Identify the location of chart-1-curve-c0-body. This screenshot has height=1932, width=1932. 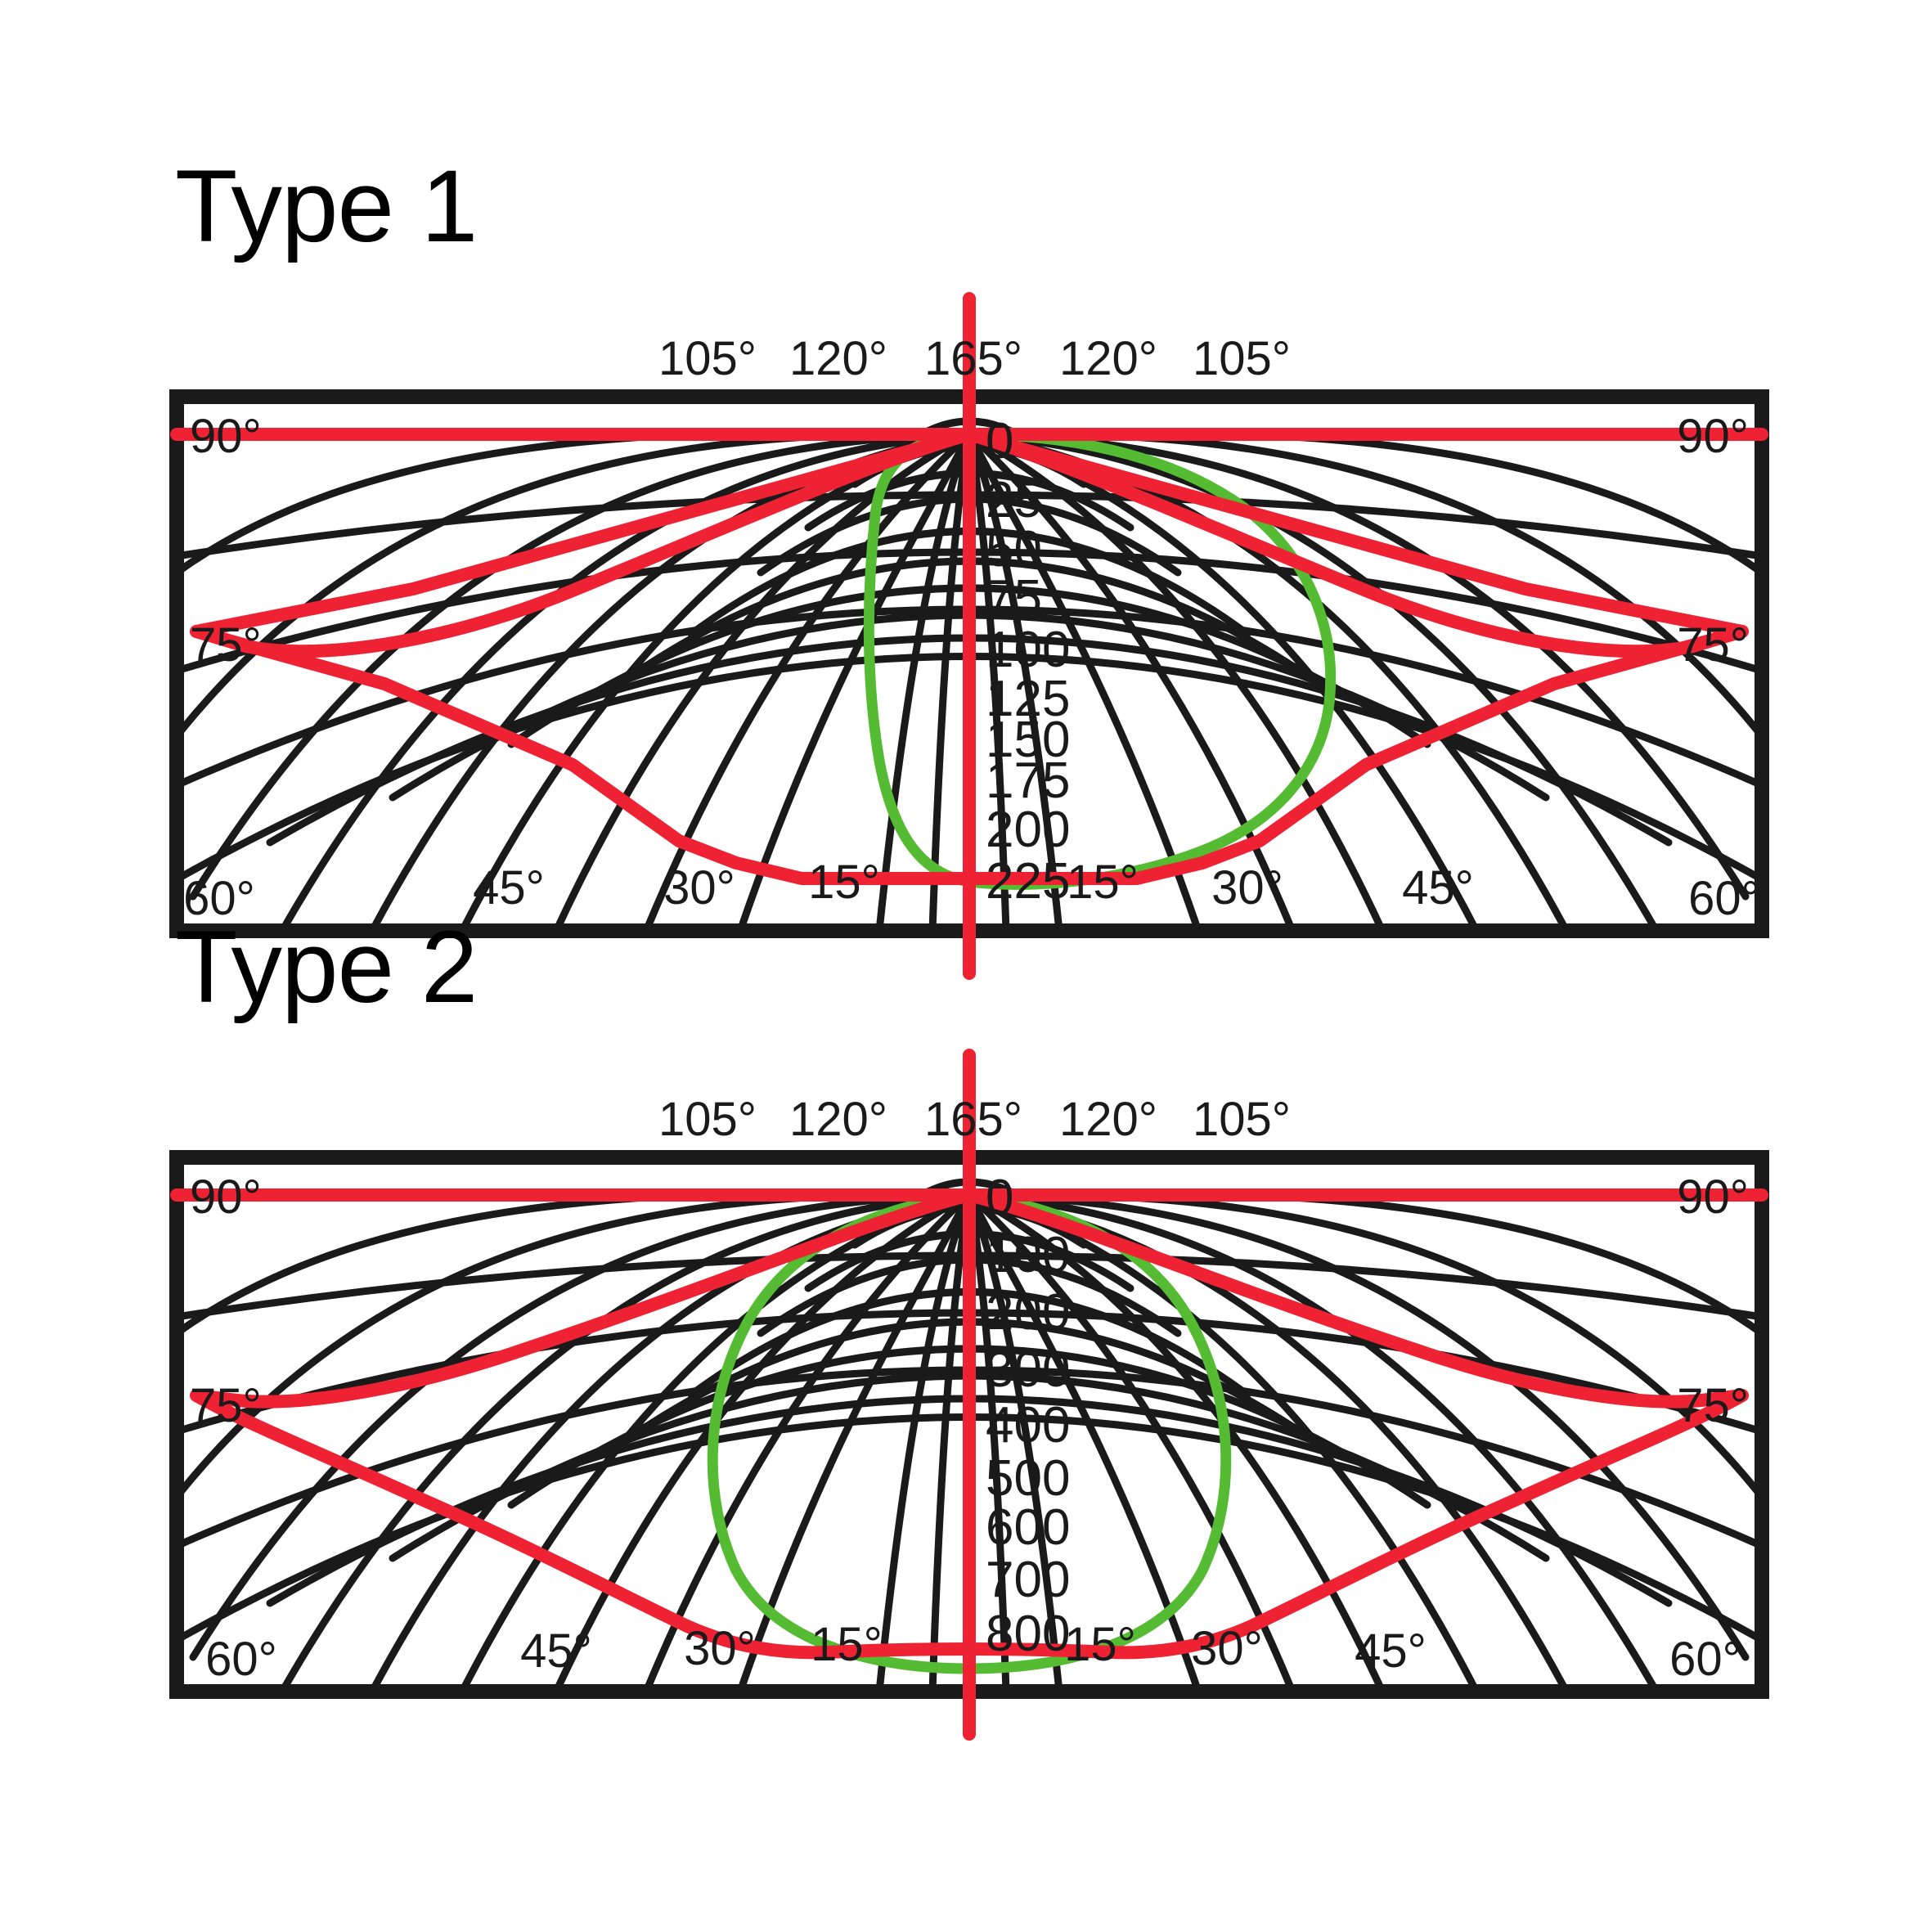
(583, 543).